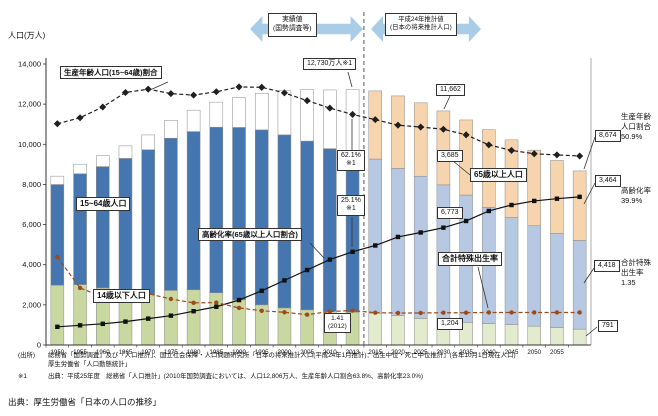 The width and height of the screenshot is (658, 416). Describe the element at coordinates (330, 352) in the screenshot. I see `svg-text: 2010` at that location.